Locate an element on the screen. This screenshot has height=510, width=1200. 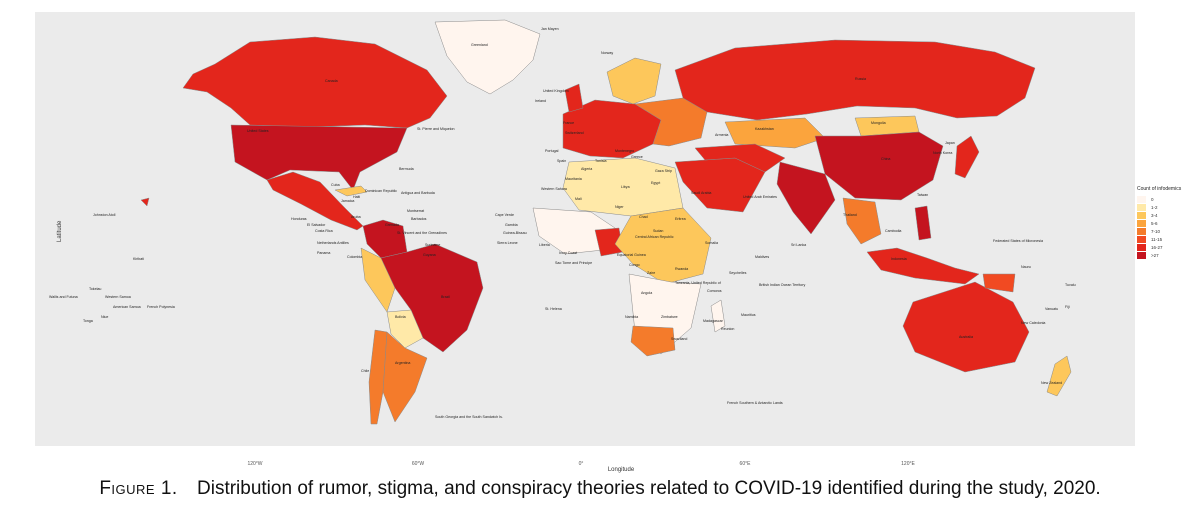
country-label: Grenada is located at coordinates (392, 225).